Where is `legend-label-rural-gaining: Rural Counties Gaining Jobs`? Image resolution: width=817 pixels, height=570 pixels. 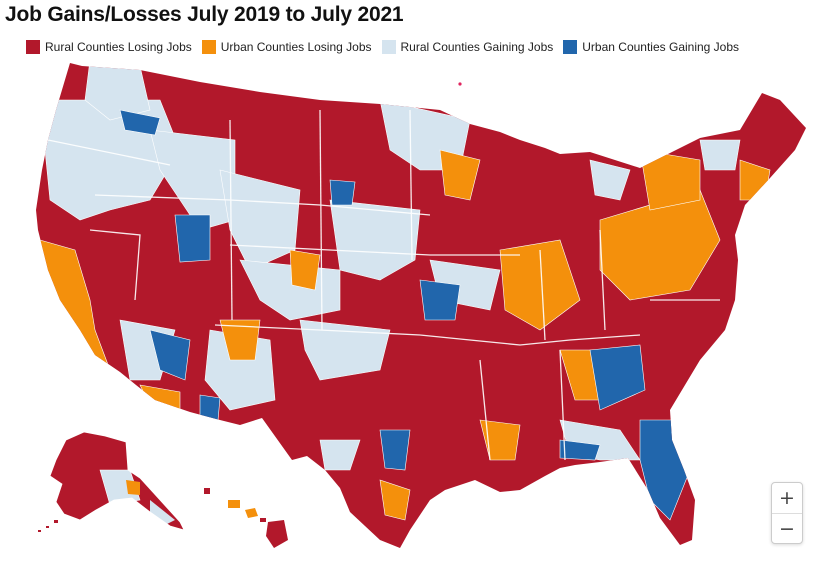
legend-label-rural-gaining: Rural Counties Gaining Jobs is located at coordinates (477, 47).